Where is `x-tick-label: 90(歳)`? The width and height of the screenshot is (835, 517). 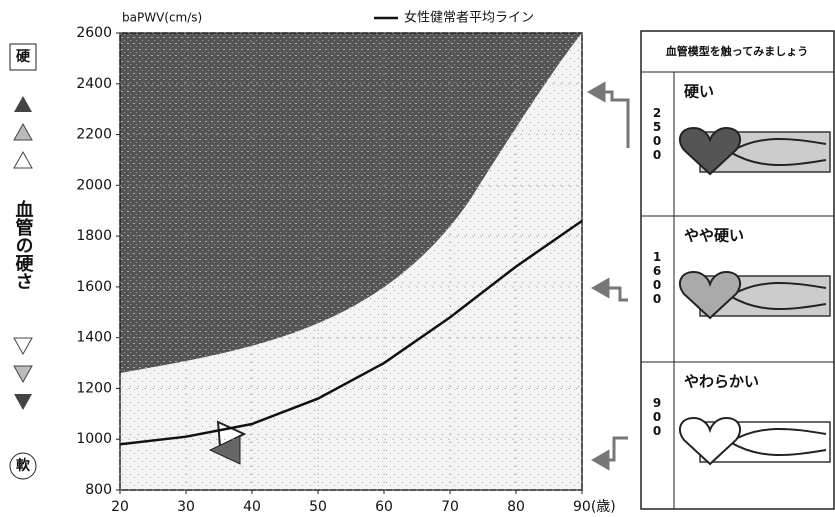
x-tick-label: 90(歳) is located at coordinates (594, 507).